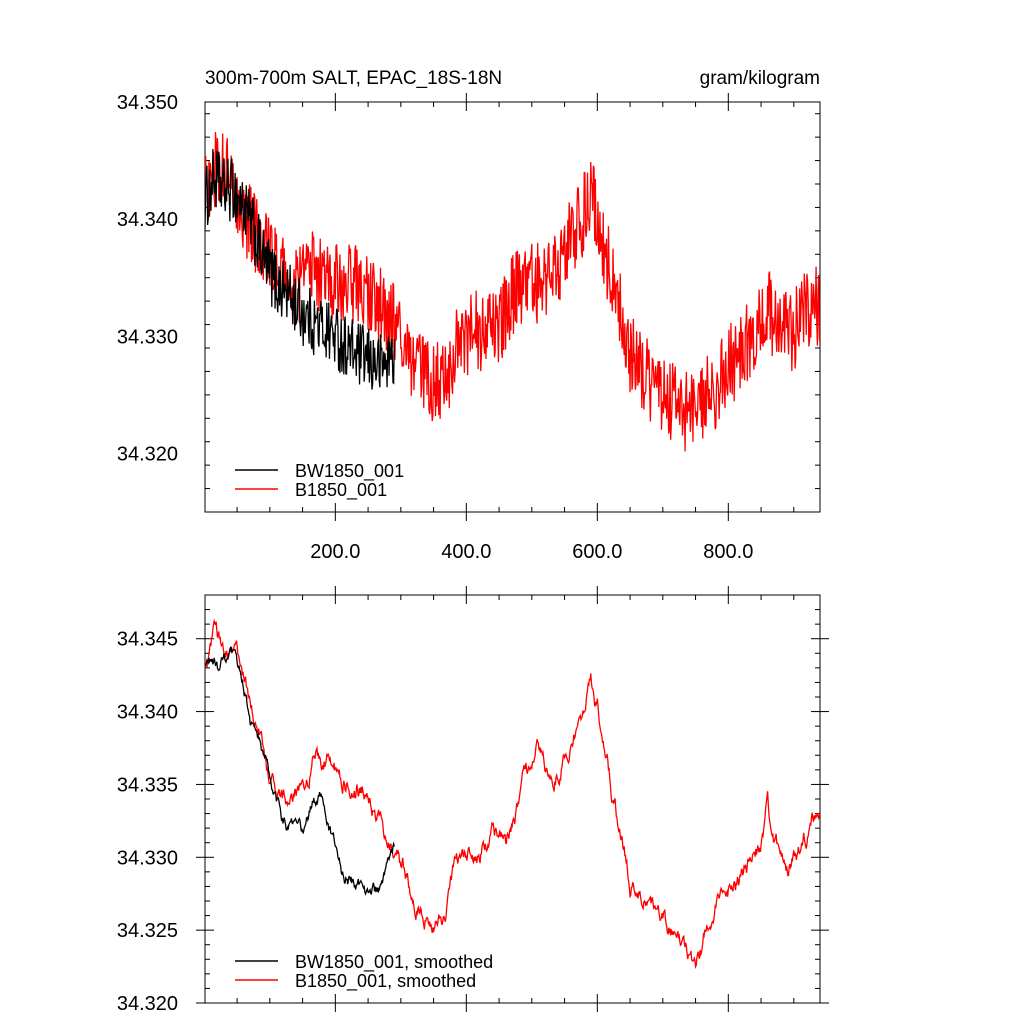 Image resolution: width=1024 pixels, height=1024 pixels. I want to click on x-tick-label: 800.0, so click(728, 552).